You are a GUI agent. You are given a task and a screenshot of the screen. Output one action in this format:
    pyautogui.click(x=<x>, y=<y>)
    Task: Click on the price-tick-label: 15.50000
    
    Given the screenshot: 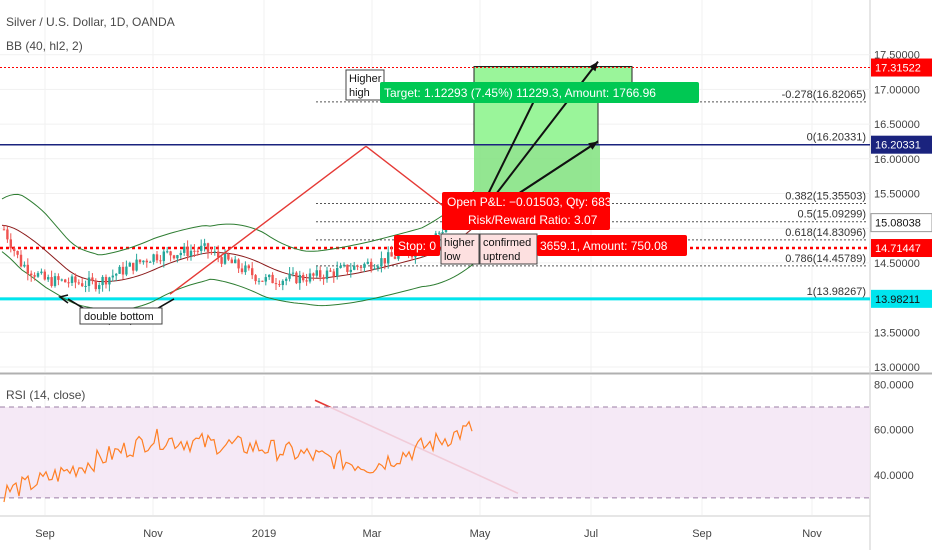 What is the action you would take?
    pyautogui.click(x=897, y=195)
    